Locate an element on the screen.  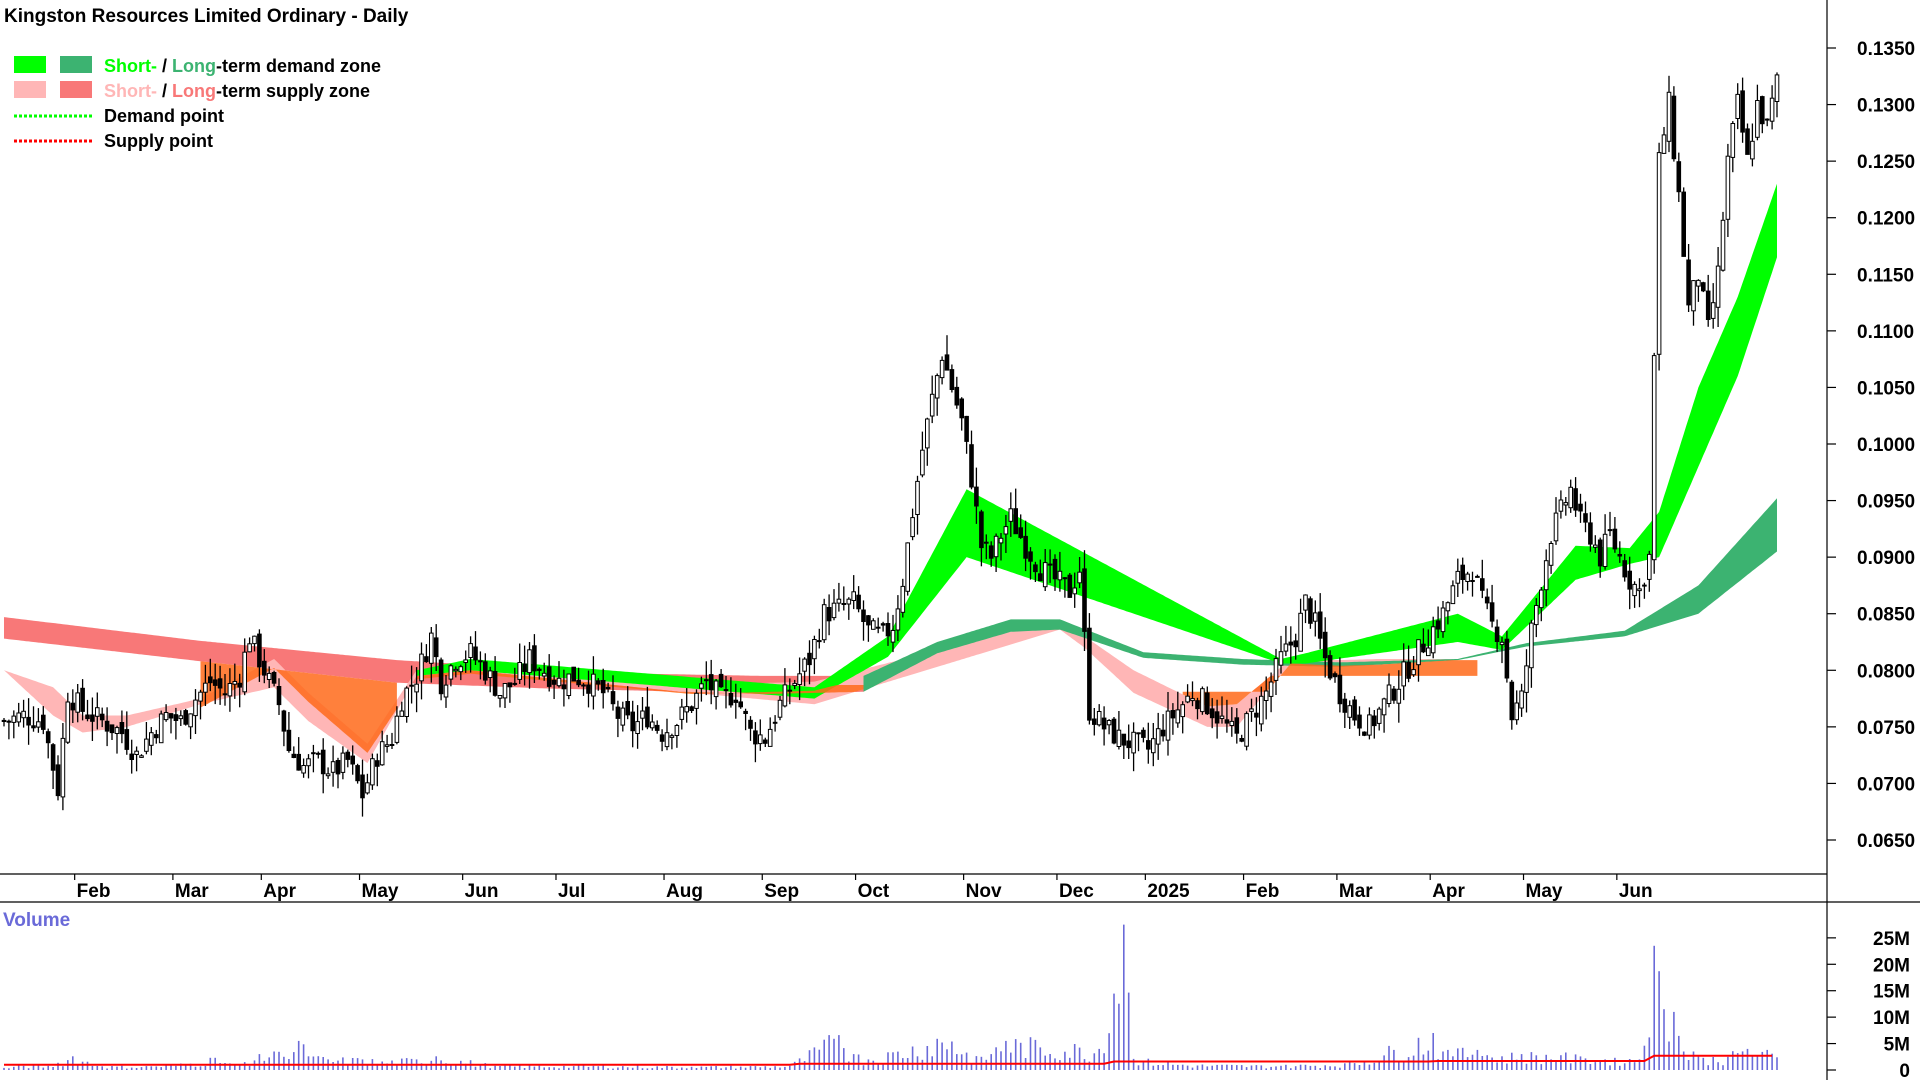
time-tick-label: Feb is located at coordinates (1263, 891).